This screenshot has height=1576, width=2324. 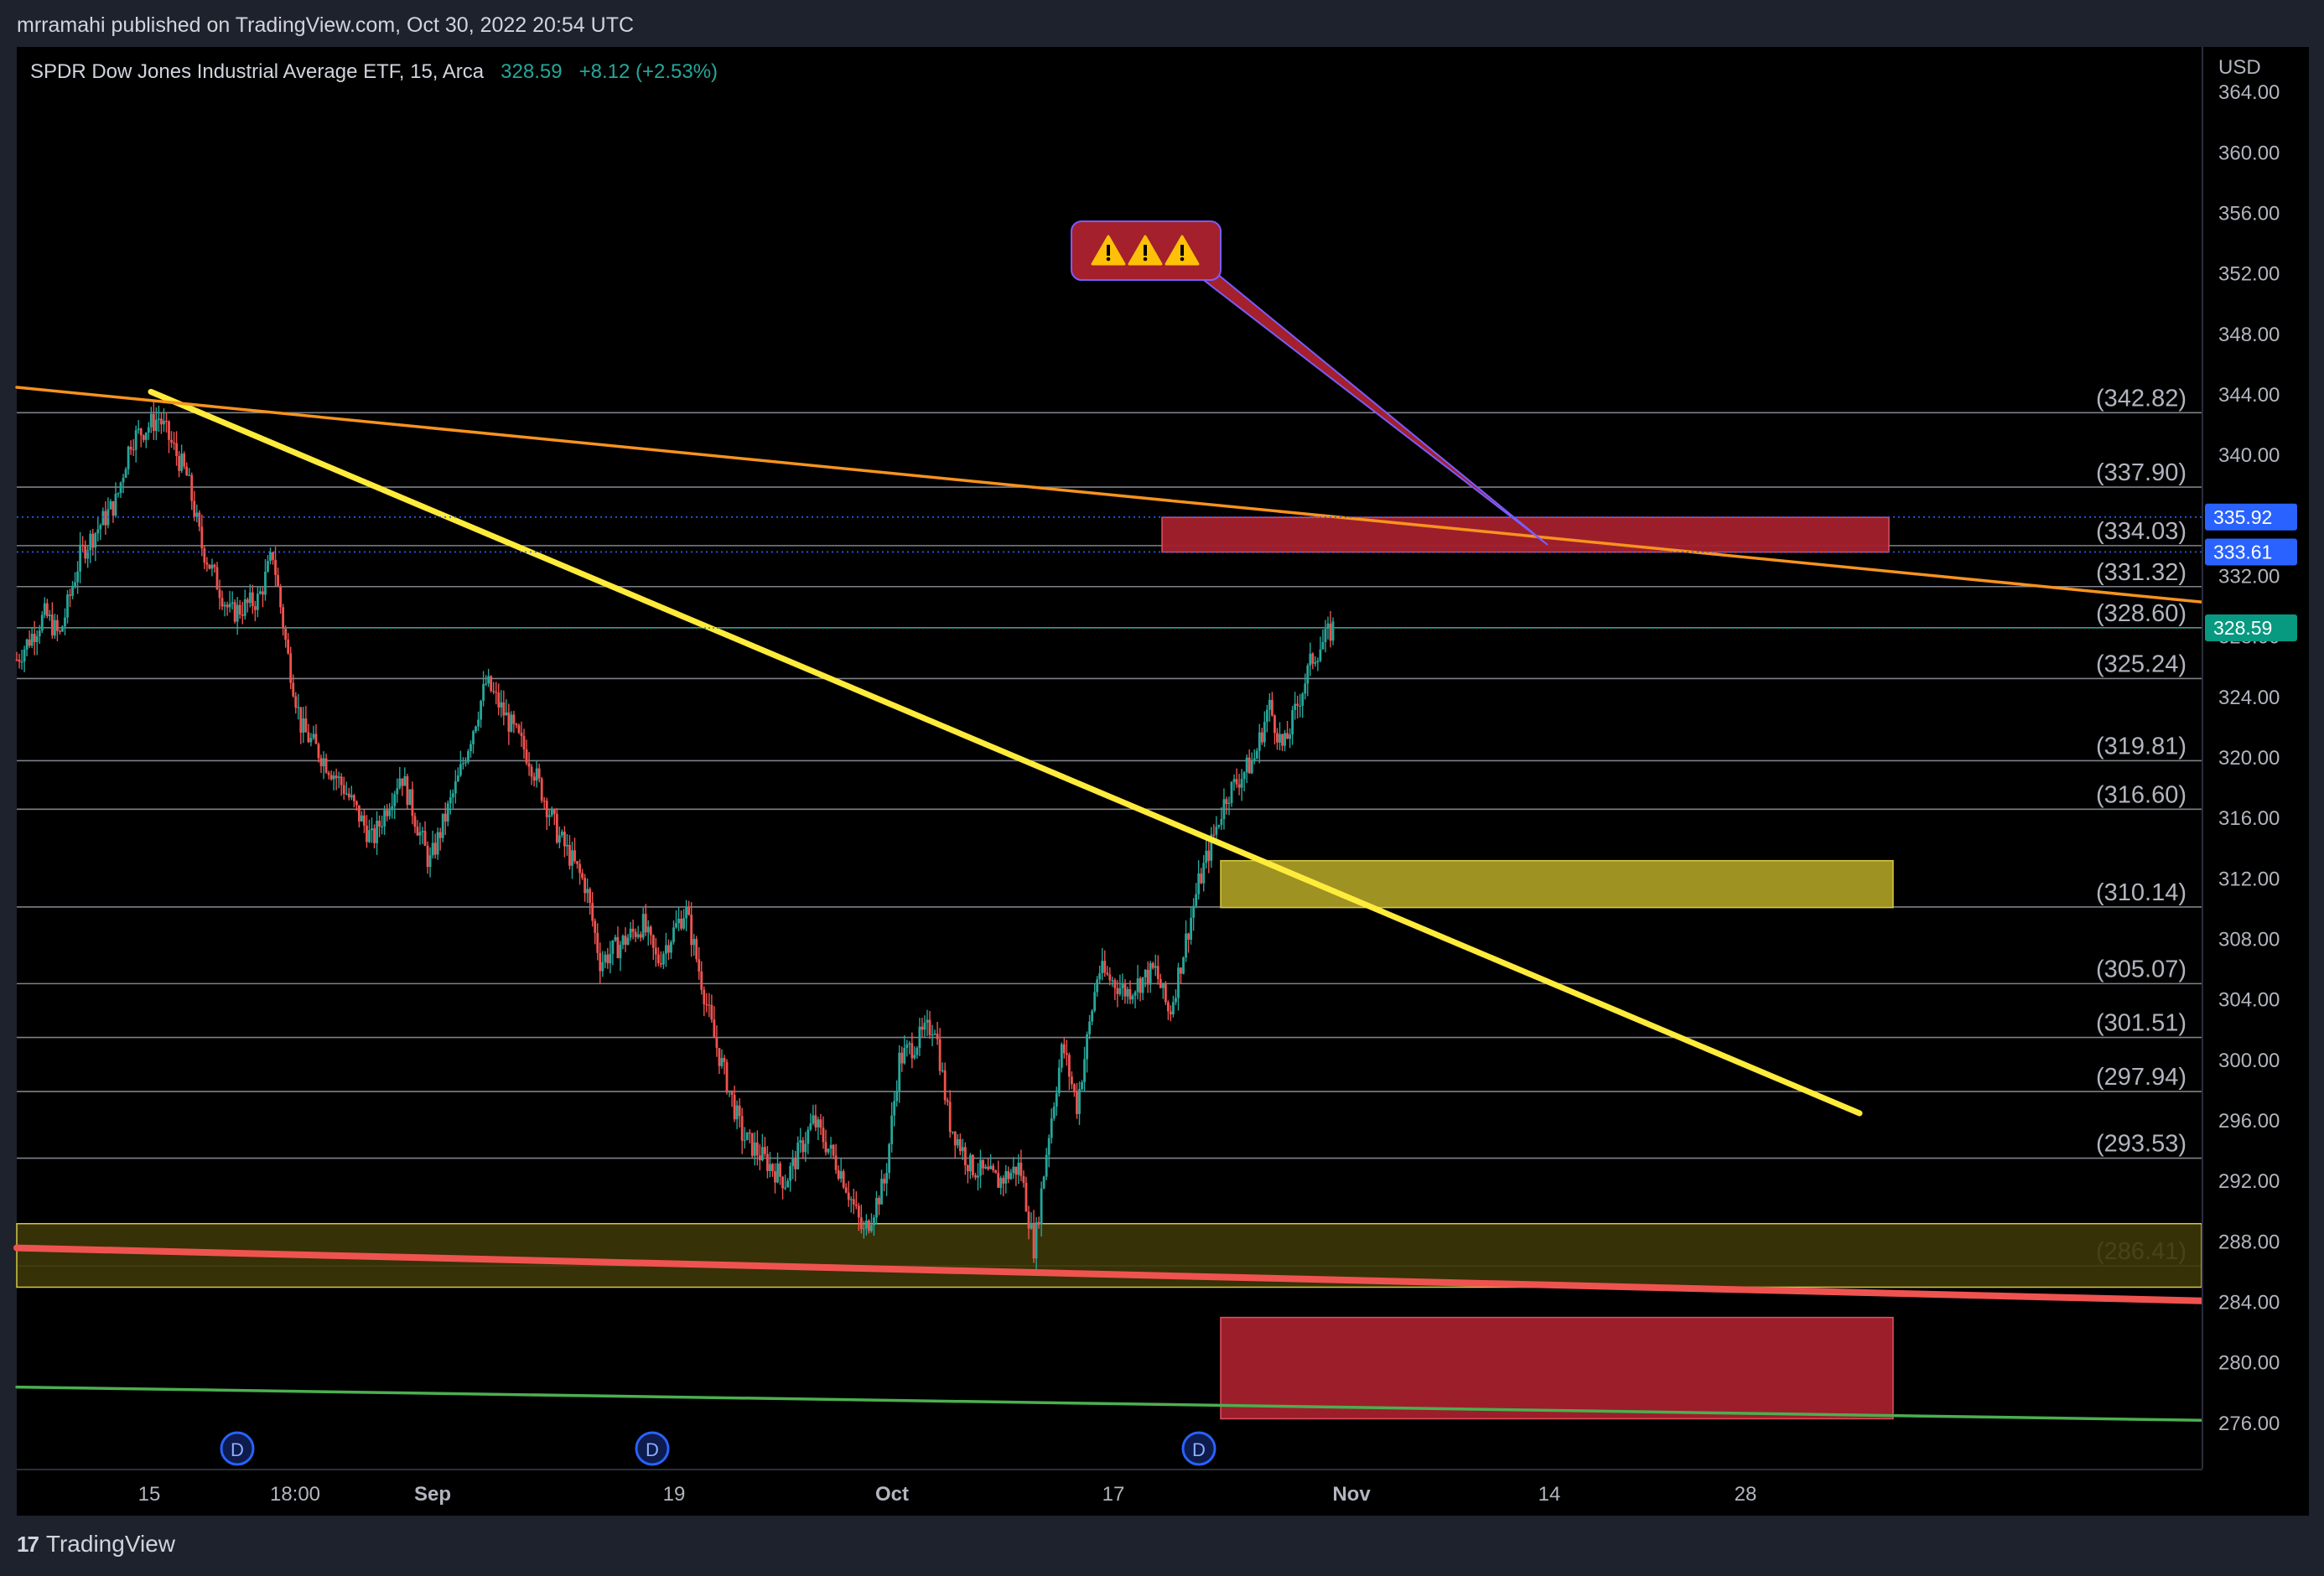 I want to click on price-tag, so click(x=2251, y=552).